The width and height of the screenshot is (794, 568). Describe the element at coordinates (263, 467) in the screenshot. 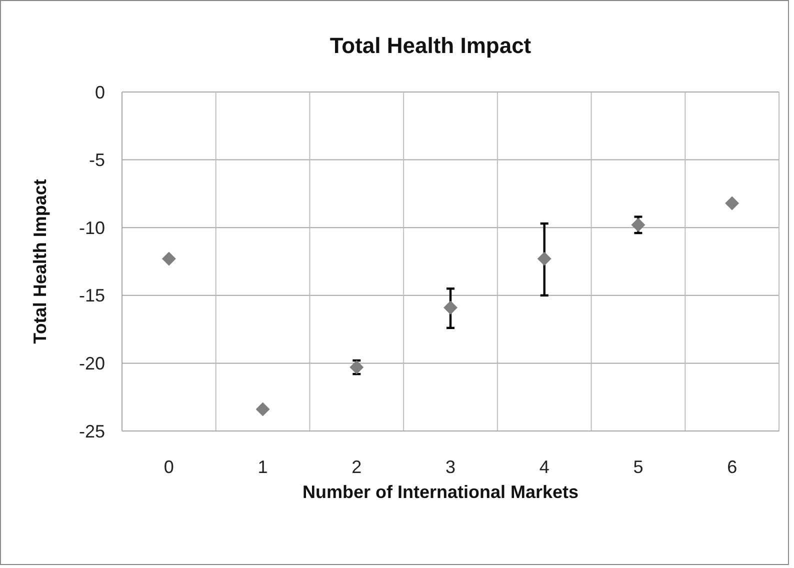

I see `x-tick-label: 1` at that location.